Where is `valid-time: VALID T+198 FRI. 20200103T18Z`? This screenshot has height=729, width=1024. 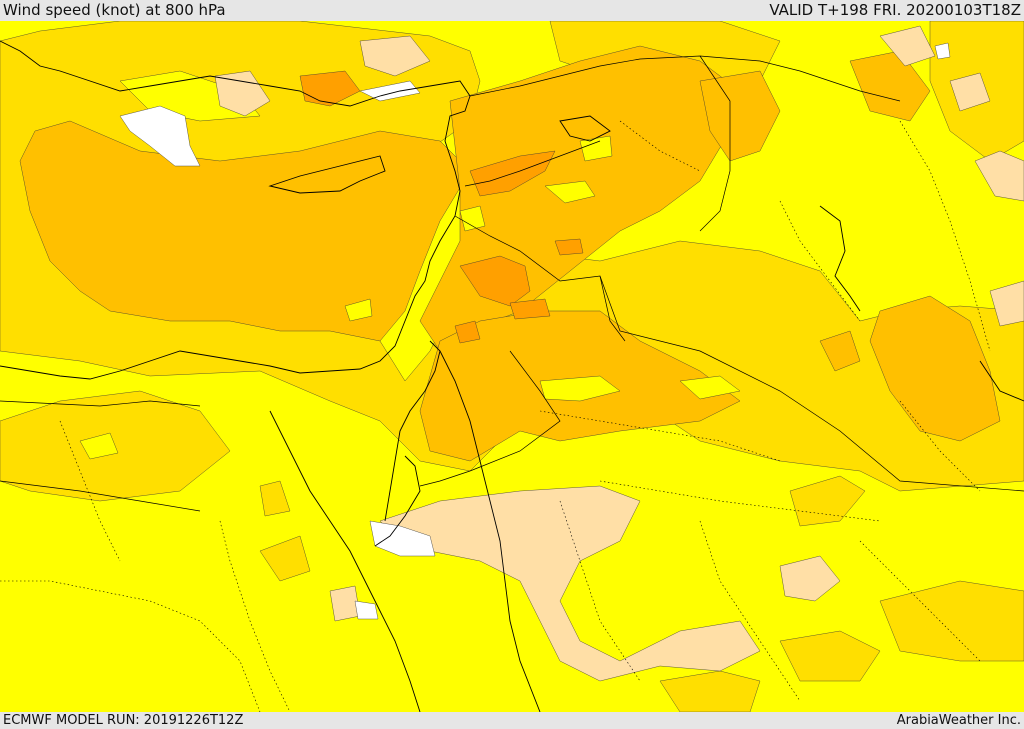 valid-time: VALID T+198 FRI. 20200103T18Z is located at coordinates (895, 10).